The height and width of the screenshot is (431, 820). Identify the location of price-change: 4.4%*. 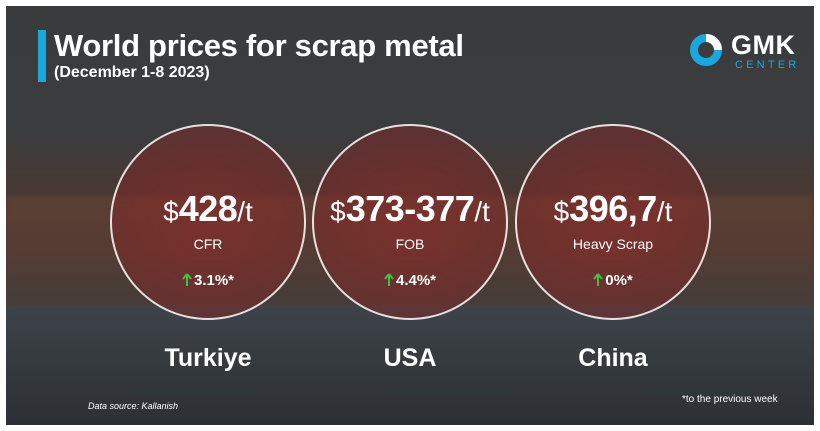
(410, 280).